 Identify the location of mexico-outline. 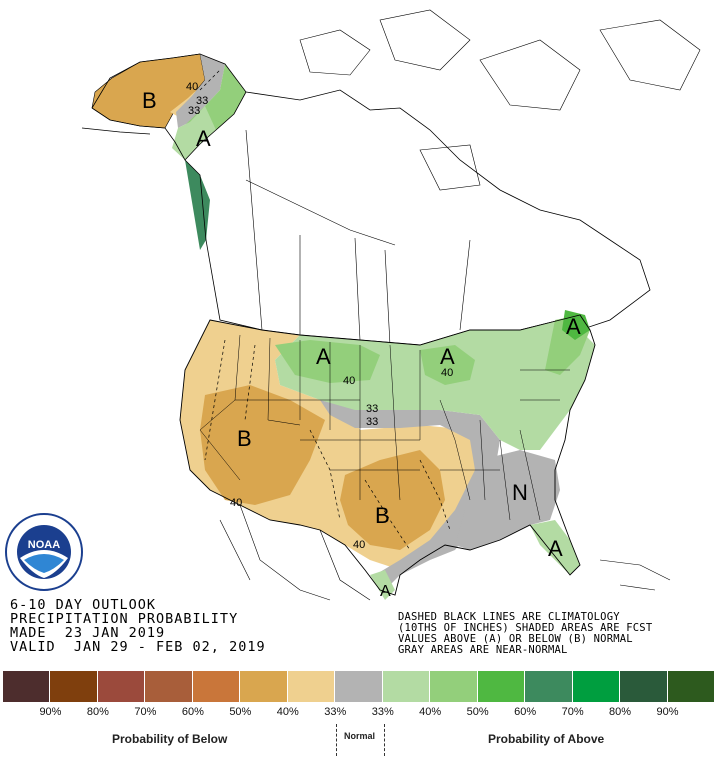
(295, 552).